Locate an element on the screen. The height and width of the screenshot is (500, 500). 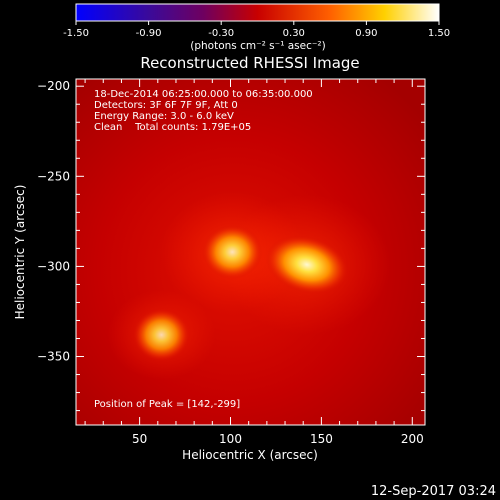
colorbar-tick-label: 0.90 is located at coordinates (366, 33).